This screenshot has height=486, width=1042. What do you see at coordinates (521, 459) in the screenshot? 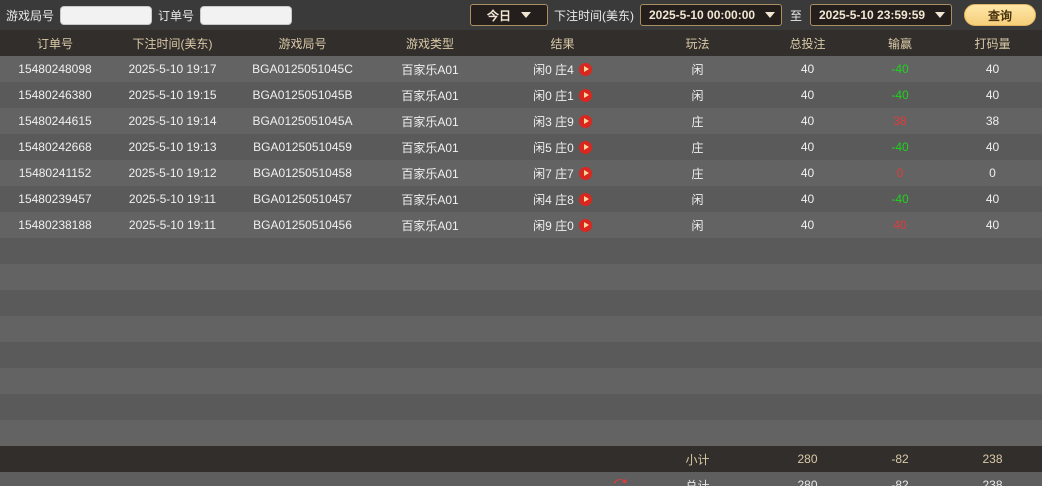
I see `subtotal-row: 小计 280 -82 238` at bounding box center [521, 459].